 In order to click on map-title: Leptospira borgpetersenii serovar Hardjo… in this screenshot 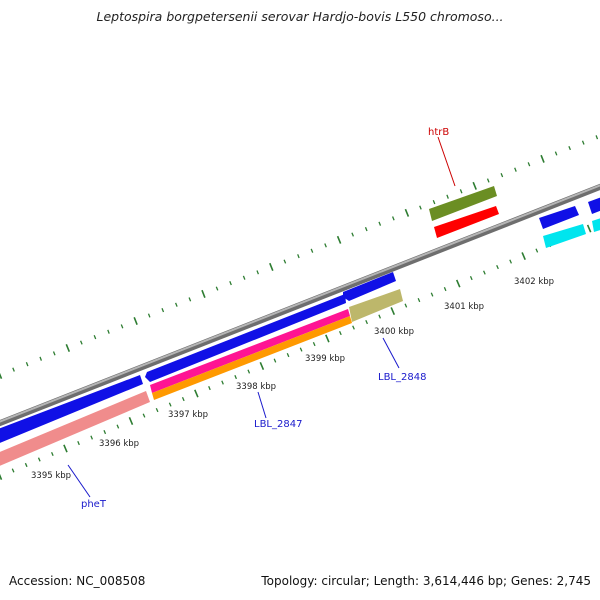, I will do `click(300, 16)`.